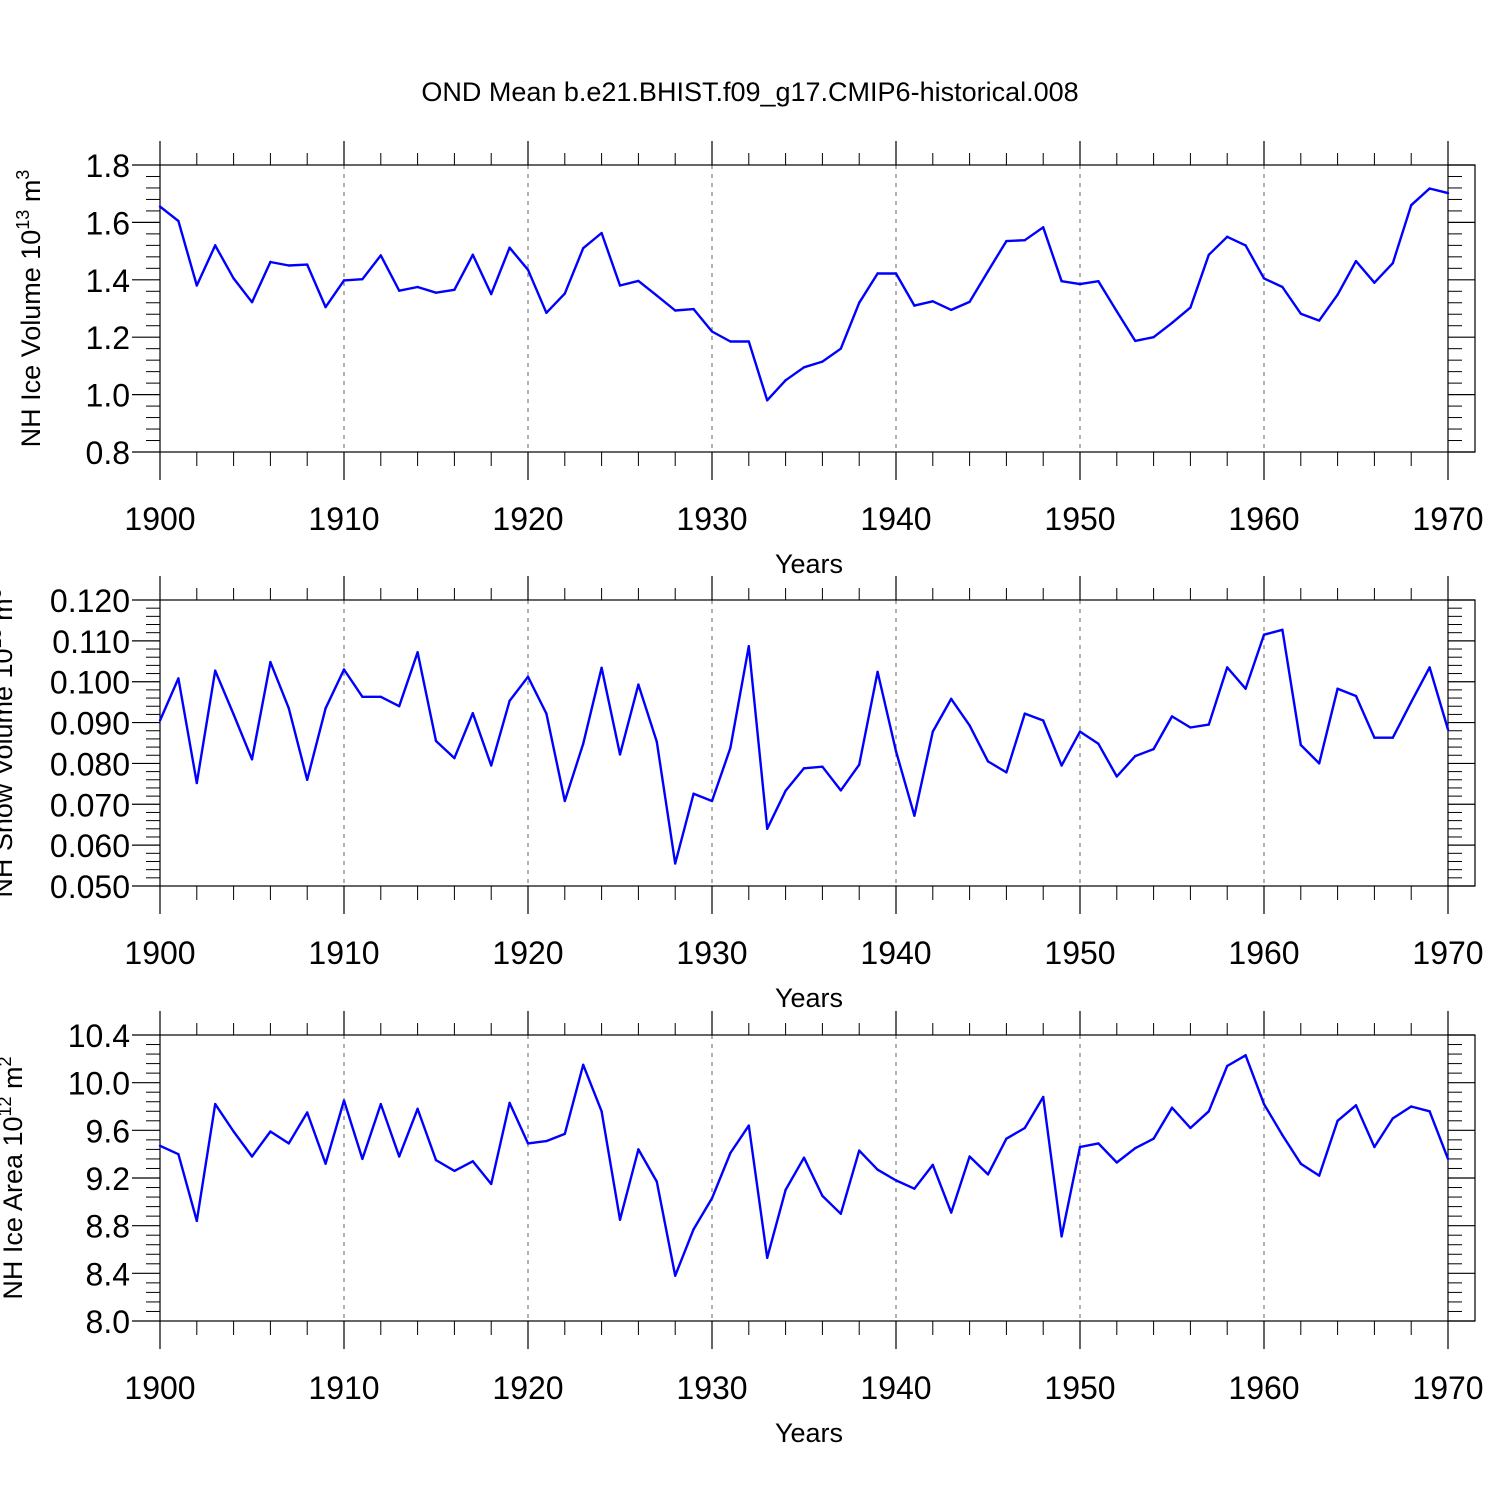  Describe the element at coordinates (91, 642) in the screenshot. I see `y-tick-label: 0.110` at that location.